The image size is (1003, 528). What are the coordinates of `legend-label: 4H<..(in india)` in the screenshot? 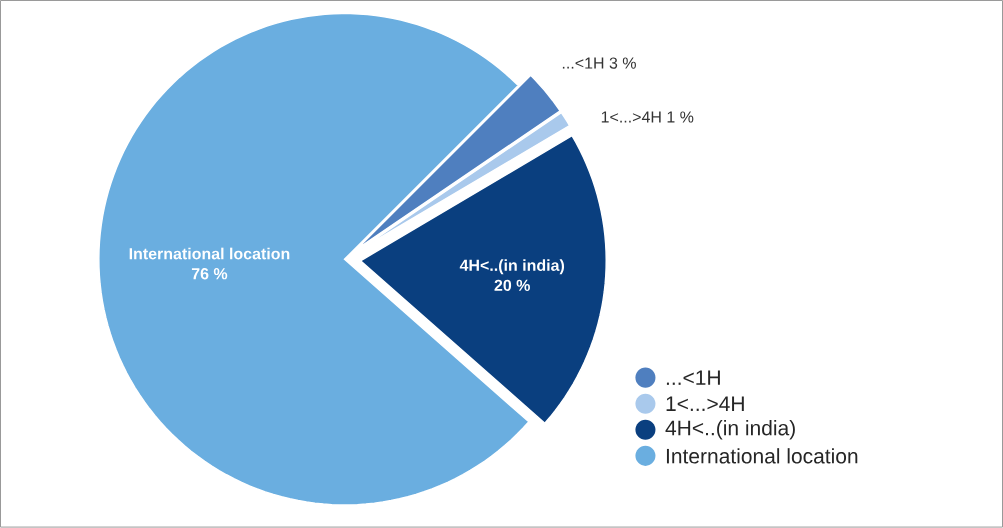 It's located at (730, 430).